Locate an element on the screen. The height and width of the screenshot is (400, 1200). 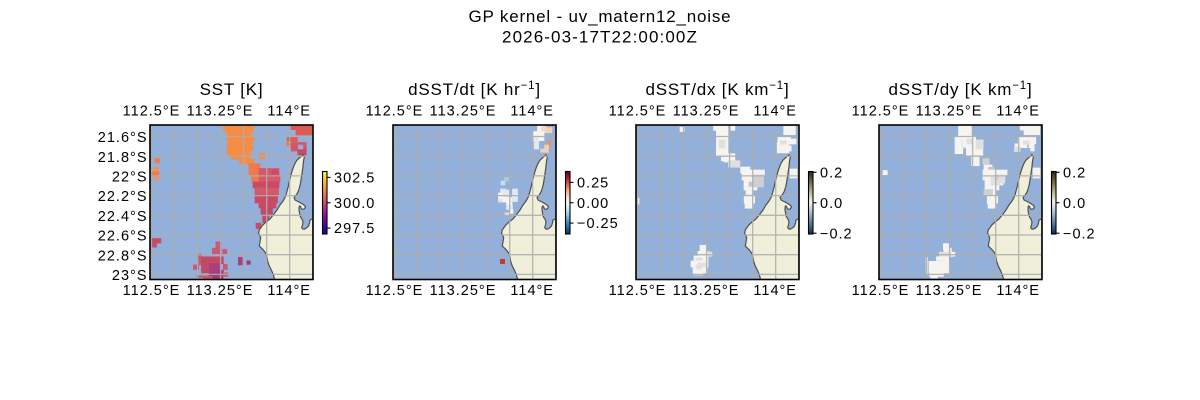
svg-text: 0.00 is located at coordinates (593, 204).